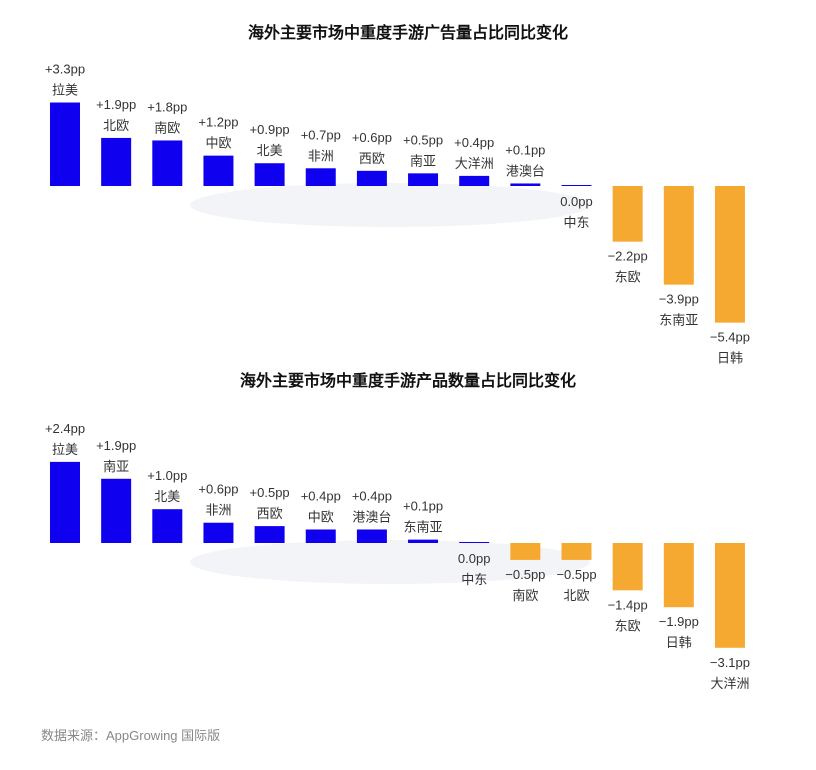 The image size is (816, 770). I want to click on source-note: 数据来源：AppGrowing 国际版, so click(131, 735).